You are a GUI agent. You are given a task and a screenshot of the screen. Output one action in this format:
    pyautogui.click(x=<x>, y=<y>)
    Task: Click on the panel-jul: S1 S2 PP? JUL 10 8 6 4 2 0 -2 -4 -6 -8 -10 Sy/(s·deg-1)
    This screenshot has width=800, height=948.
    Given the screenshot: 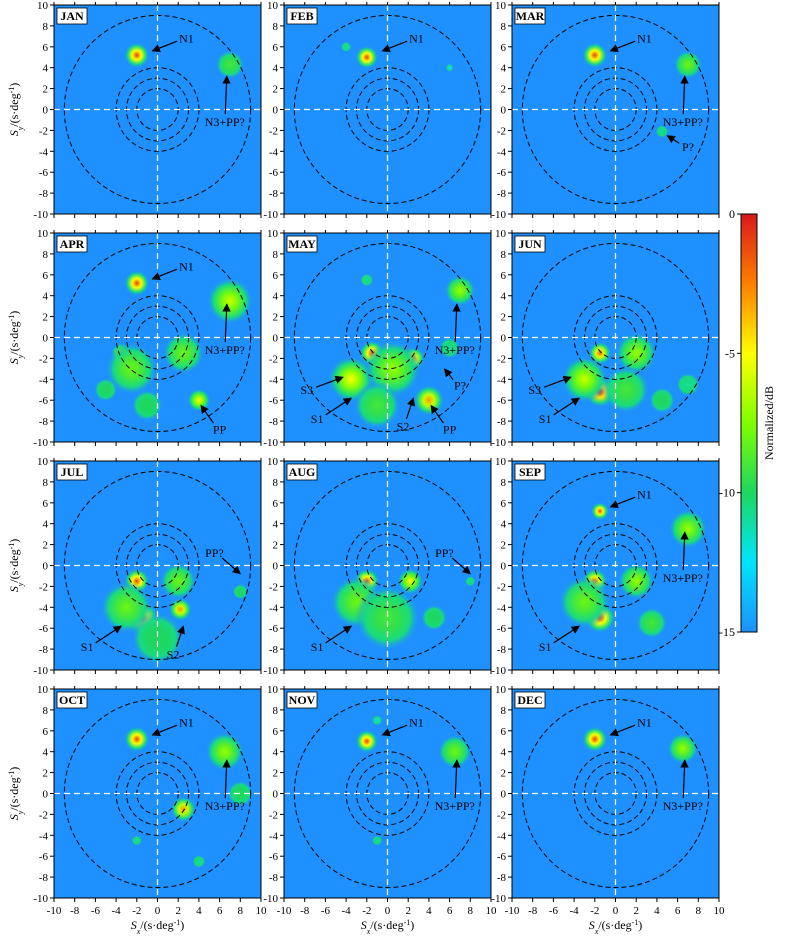 What is the action you would take?
    pyautogui.click(x=134, y=566)
    